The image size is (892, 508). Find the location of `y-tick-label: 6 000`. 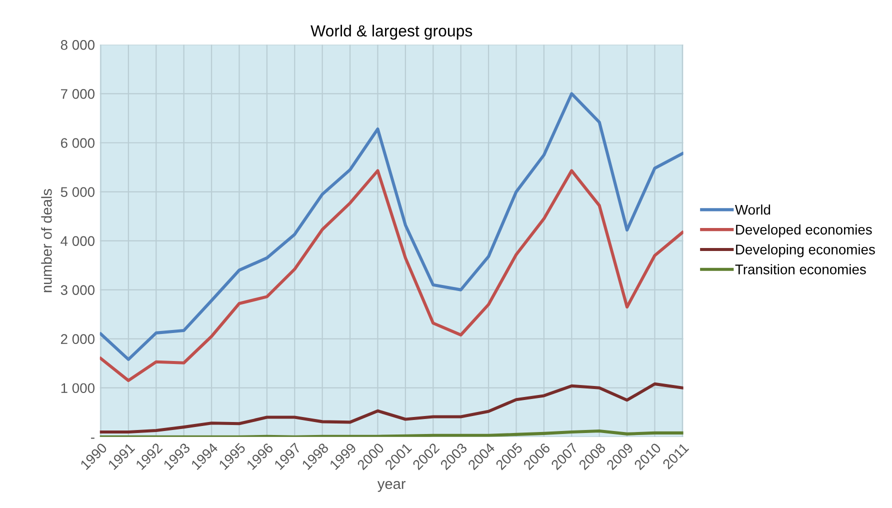

y-tick-label: 6 000 is located at coordinates (77, 143).